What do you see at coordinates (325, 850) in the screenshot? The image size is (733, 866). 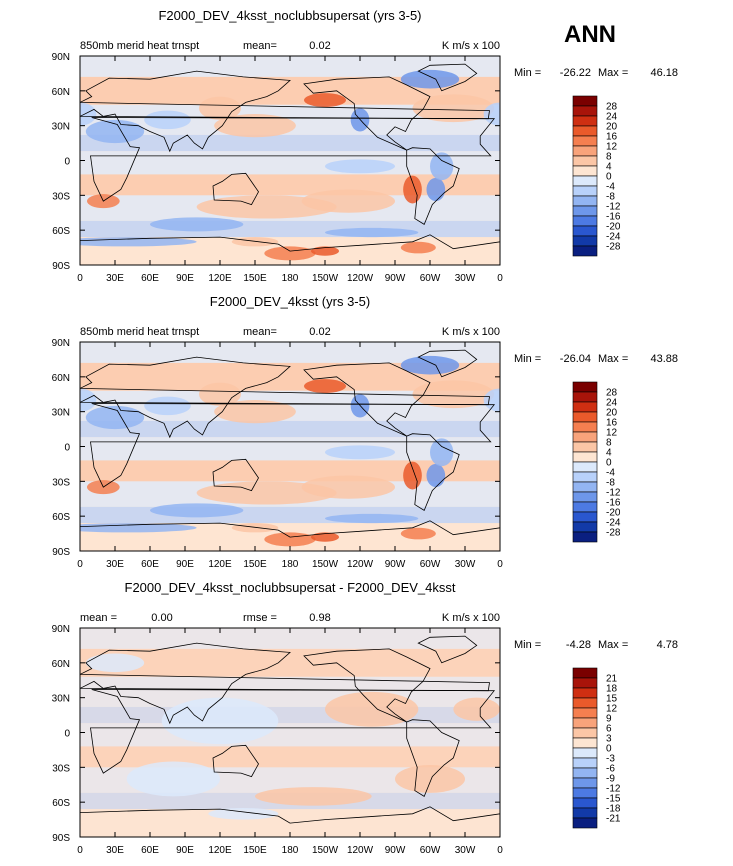 I see `x-tick-label: 150W` at bounding box center [325, 850].